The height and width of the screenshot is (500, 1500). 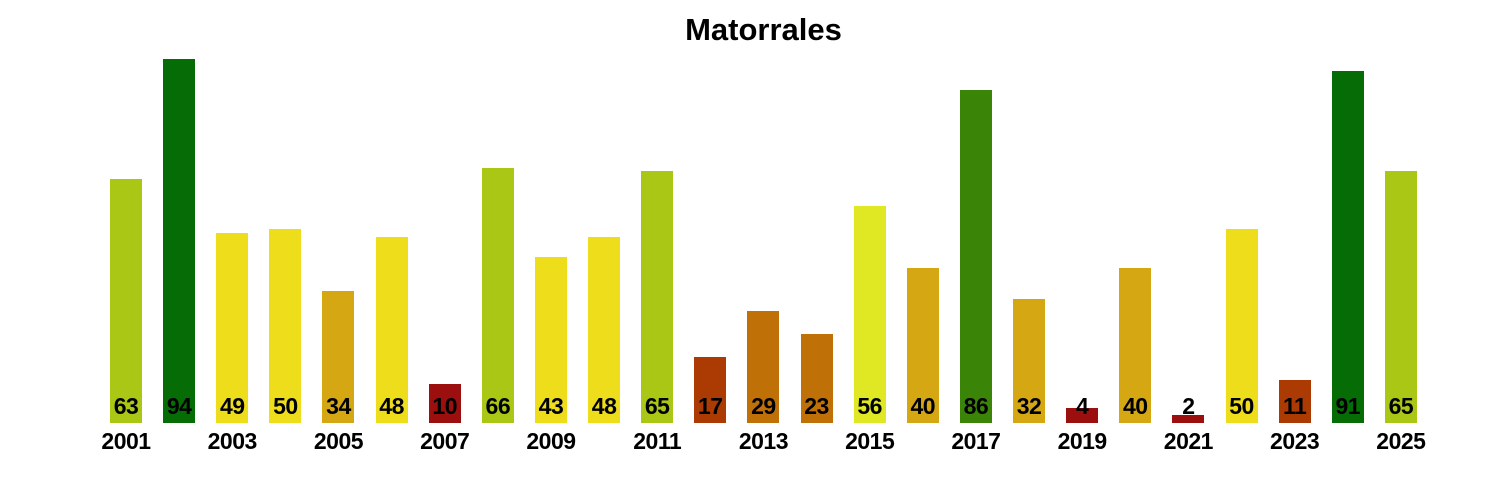 What do you see at coordinates (604, 330) in the screenshot?
I see `bar-2010` at bounding box center [604, 330].